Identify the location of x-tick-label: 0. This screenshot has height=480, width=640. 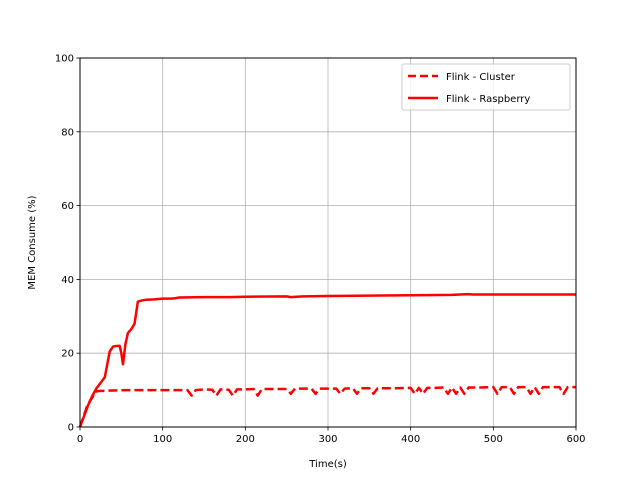
(80, 439).